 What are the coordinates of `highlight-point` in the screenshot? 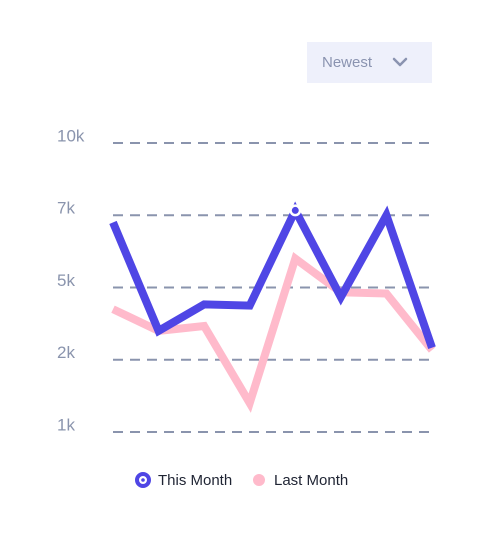 It's located at (295, 210).